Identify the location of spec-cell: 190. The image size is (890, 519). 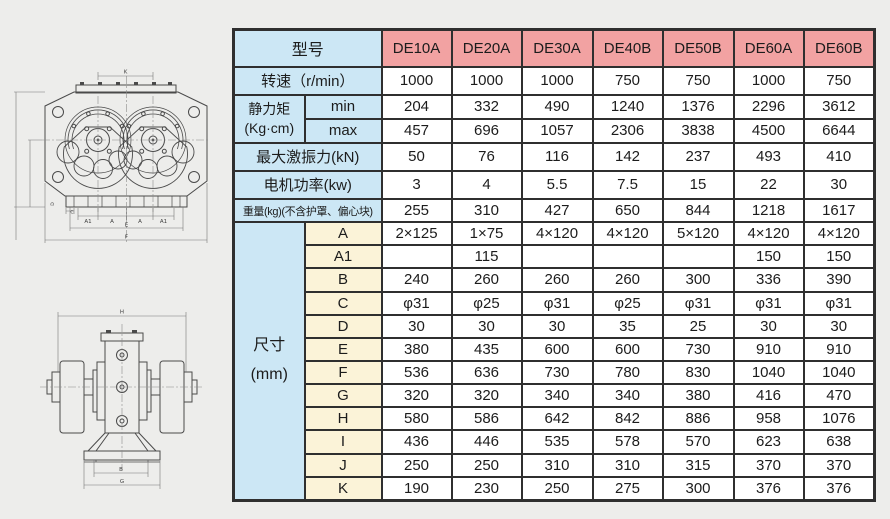
(416, 488).